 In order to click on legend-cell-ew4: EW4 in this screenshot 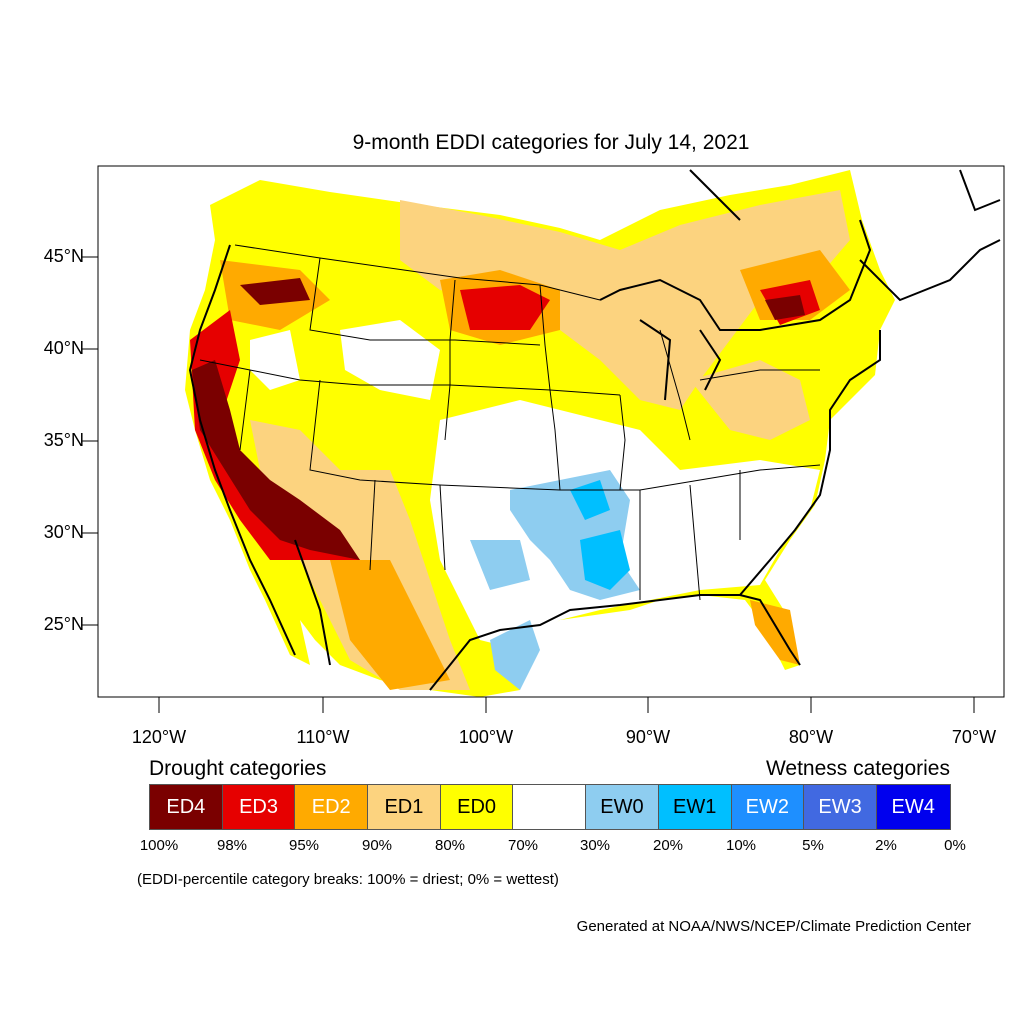, I will do `click(913, 807)`.